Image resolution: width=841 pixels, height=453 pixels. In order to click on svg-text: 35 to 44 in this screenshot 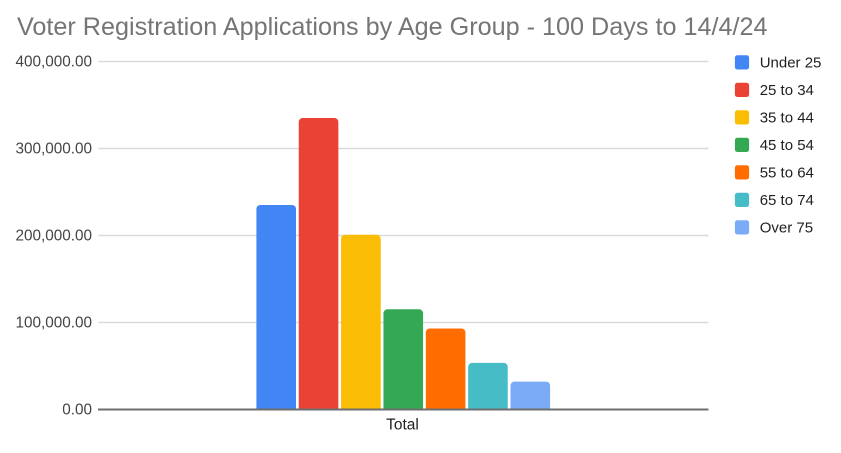, I will do `click(787, 117)`.